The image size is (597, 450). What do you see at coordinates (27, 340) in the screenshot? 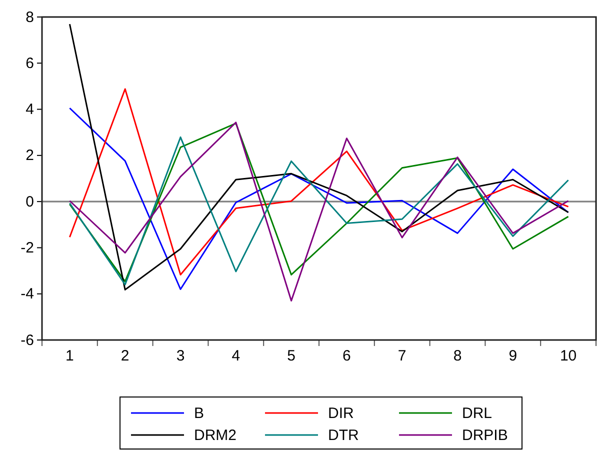
I see `y-tick-label: -6` at bounding box center [27, 340].